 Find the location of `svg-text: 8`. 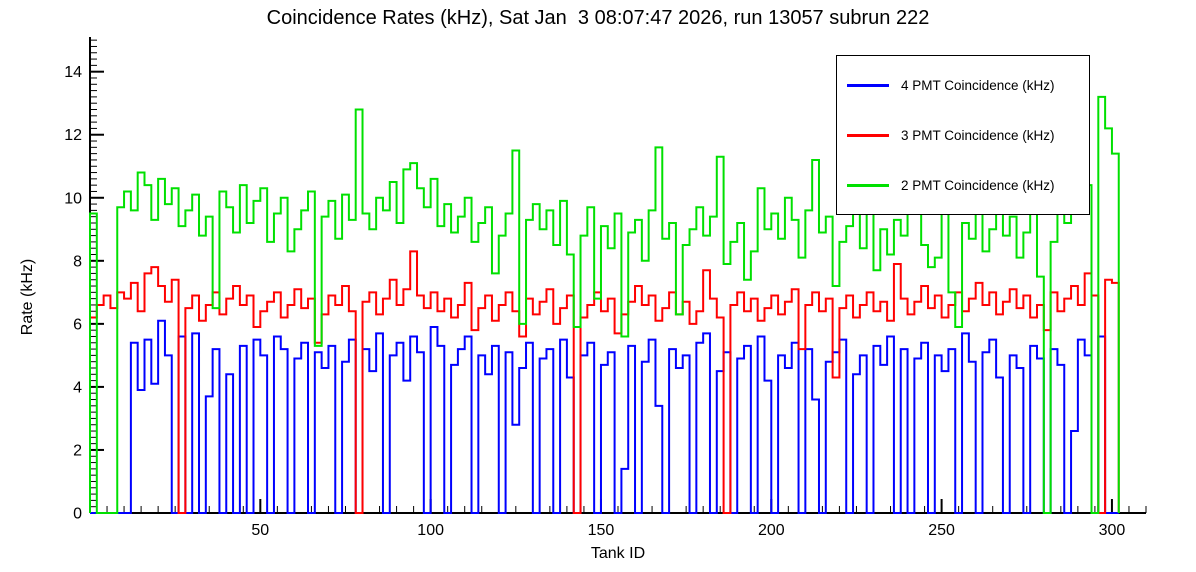

svg-text: 8 is located at coordinates (77, 261).